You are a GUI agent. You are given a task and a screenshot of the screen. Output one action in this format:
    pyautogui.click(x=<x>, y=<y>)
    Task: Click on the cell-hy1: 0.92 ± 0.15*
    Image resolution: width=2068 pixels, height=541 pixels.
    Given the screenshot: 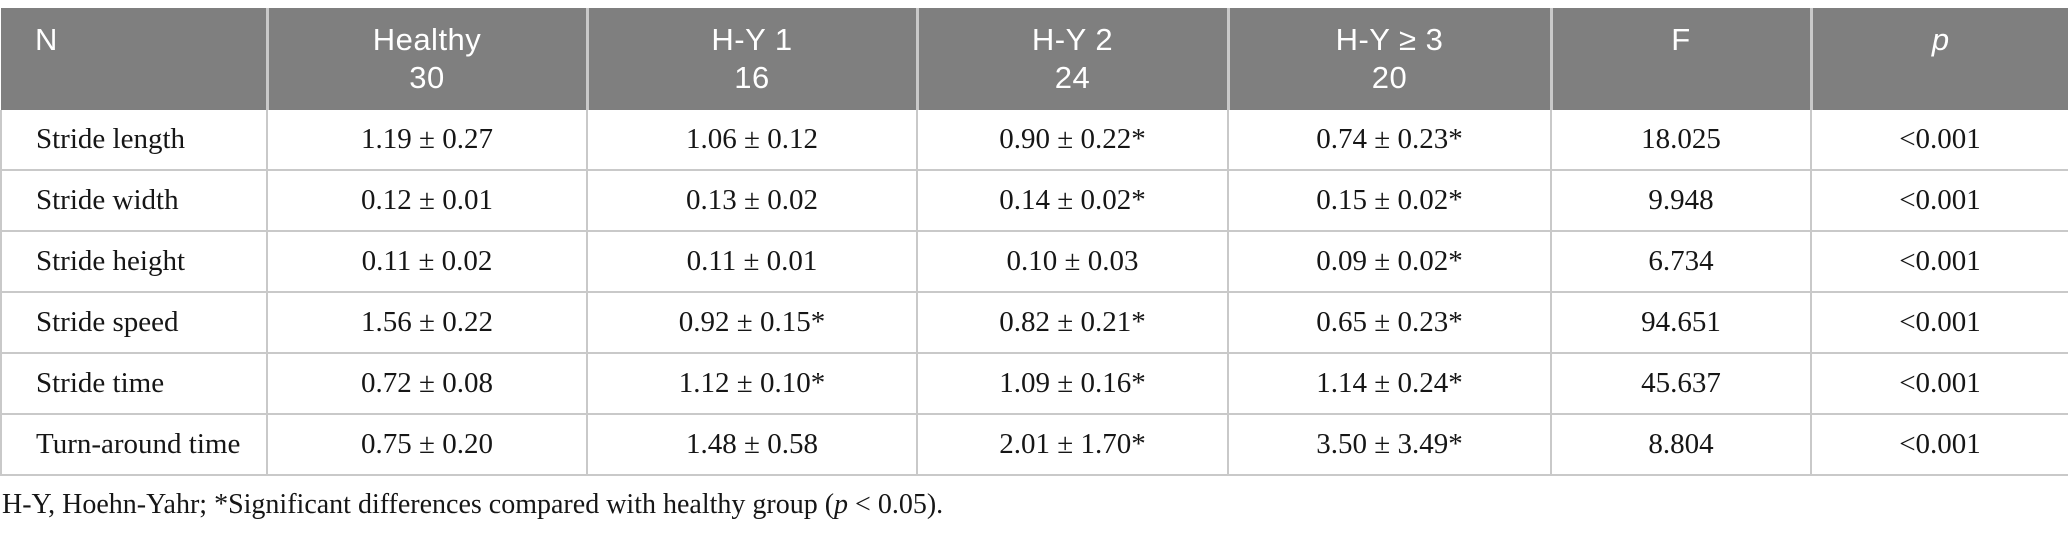 What is the action you would take?
    pyautogui.click(x=752, y=322)
    